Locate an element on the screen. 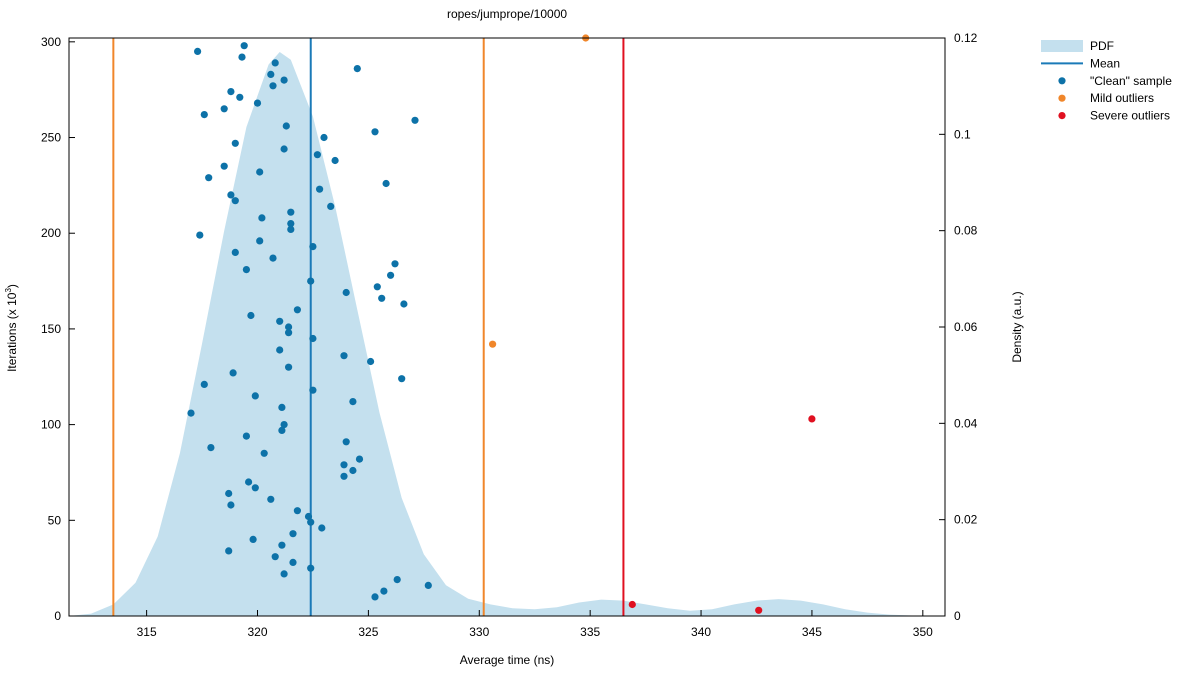 The image size is (1200, 685). y2-tick-label: 0.04 is located at coordinates (966, 423).